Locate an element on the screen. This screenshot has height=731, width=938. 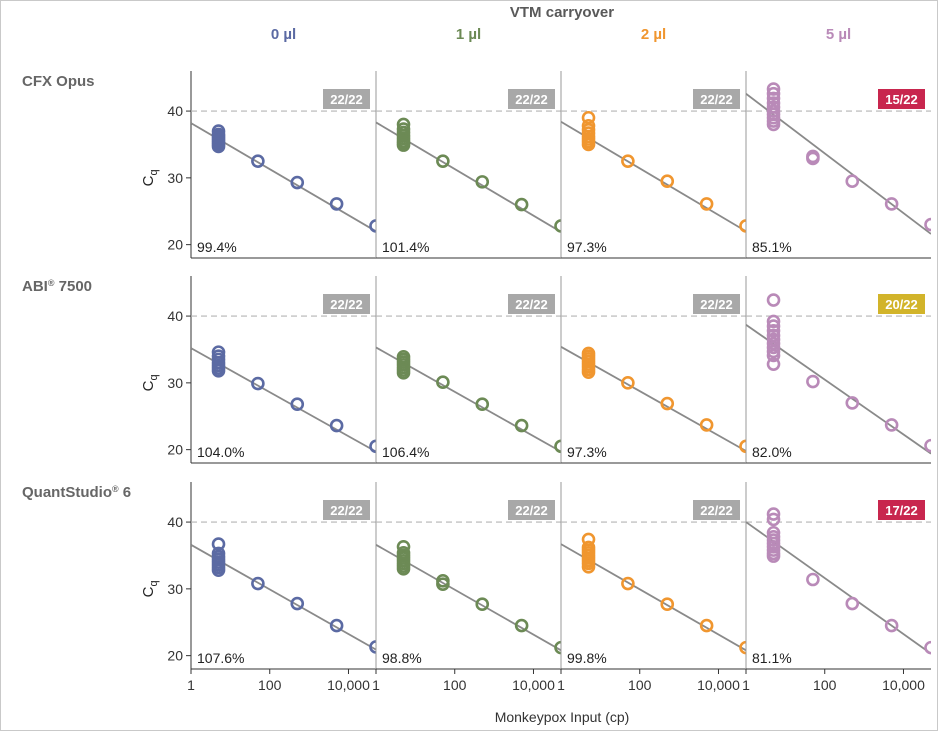
efficiency-label: 85.1% is located at coordinates (772, 247).